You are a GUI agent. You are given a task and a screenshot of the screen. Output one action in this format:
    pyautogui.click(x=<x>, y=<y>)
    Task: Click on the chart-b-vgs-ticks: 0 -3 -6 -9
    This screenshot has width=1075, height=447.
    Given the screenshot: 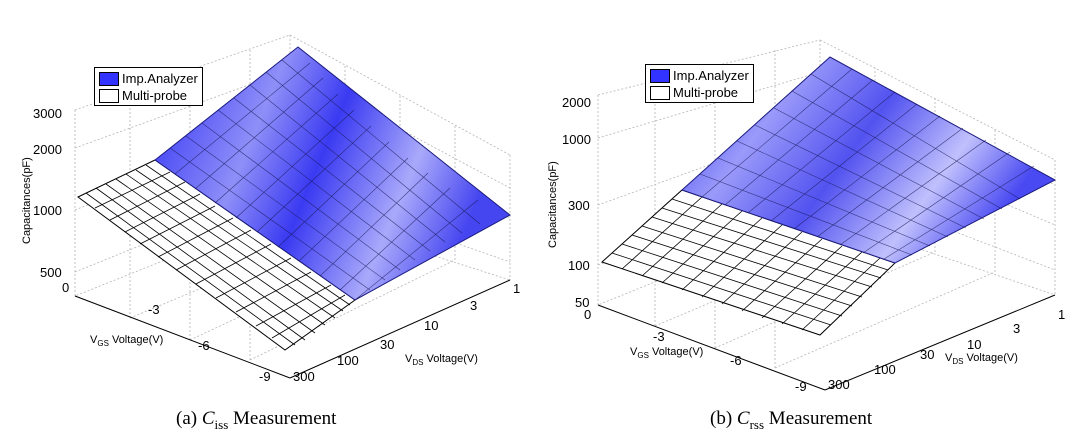 What is the action you would take?
    pyautogui.click(x=695, y=350)
    